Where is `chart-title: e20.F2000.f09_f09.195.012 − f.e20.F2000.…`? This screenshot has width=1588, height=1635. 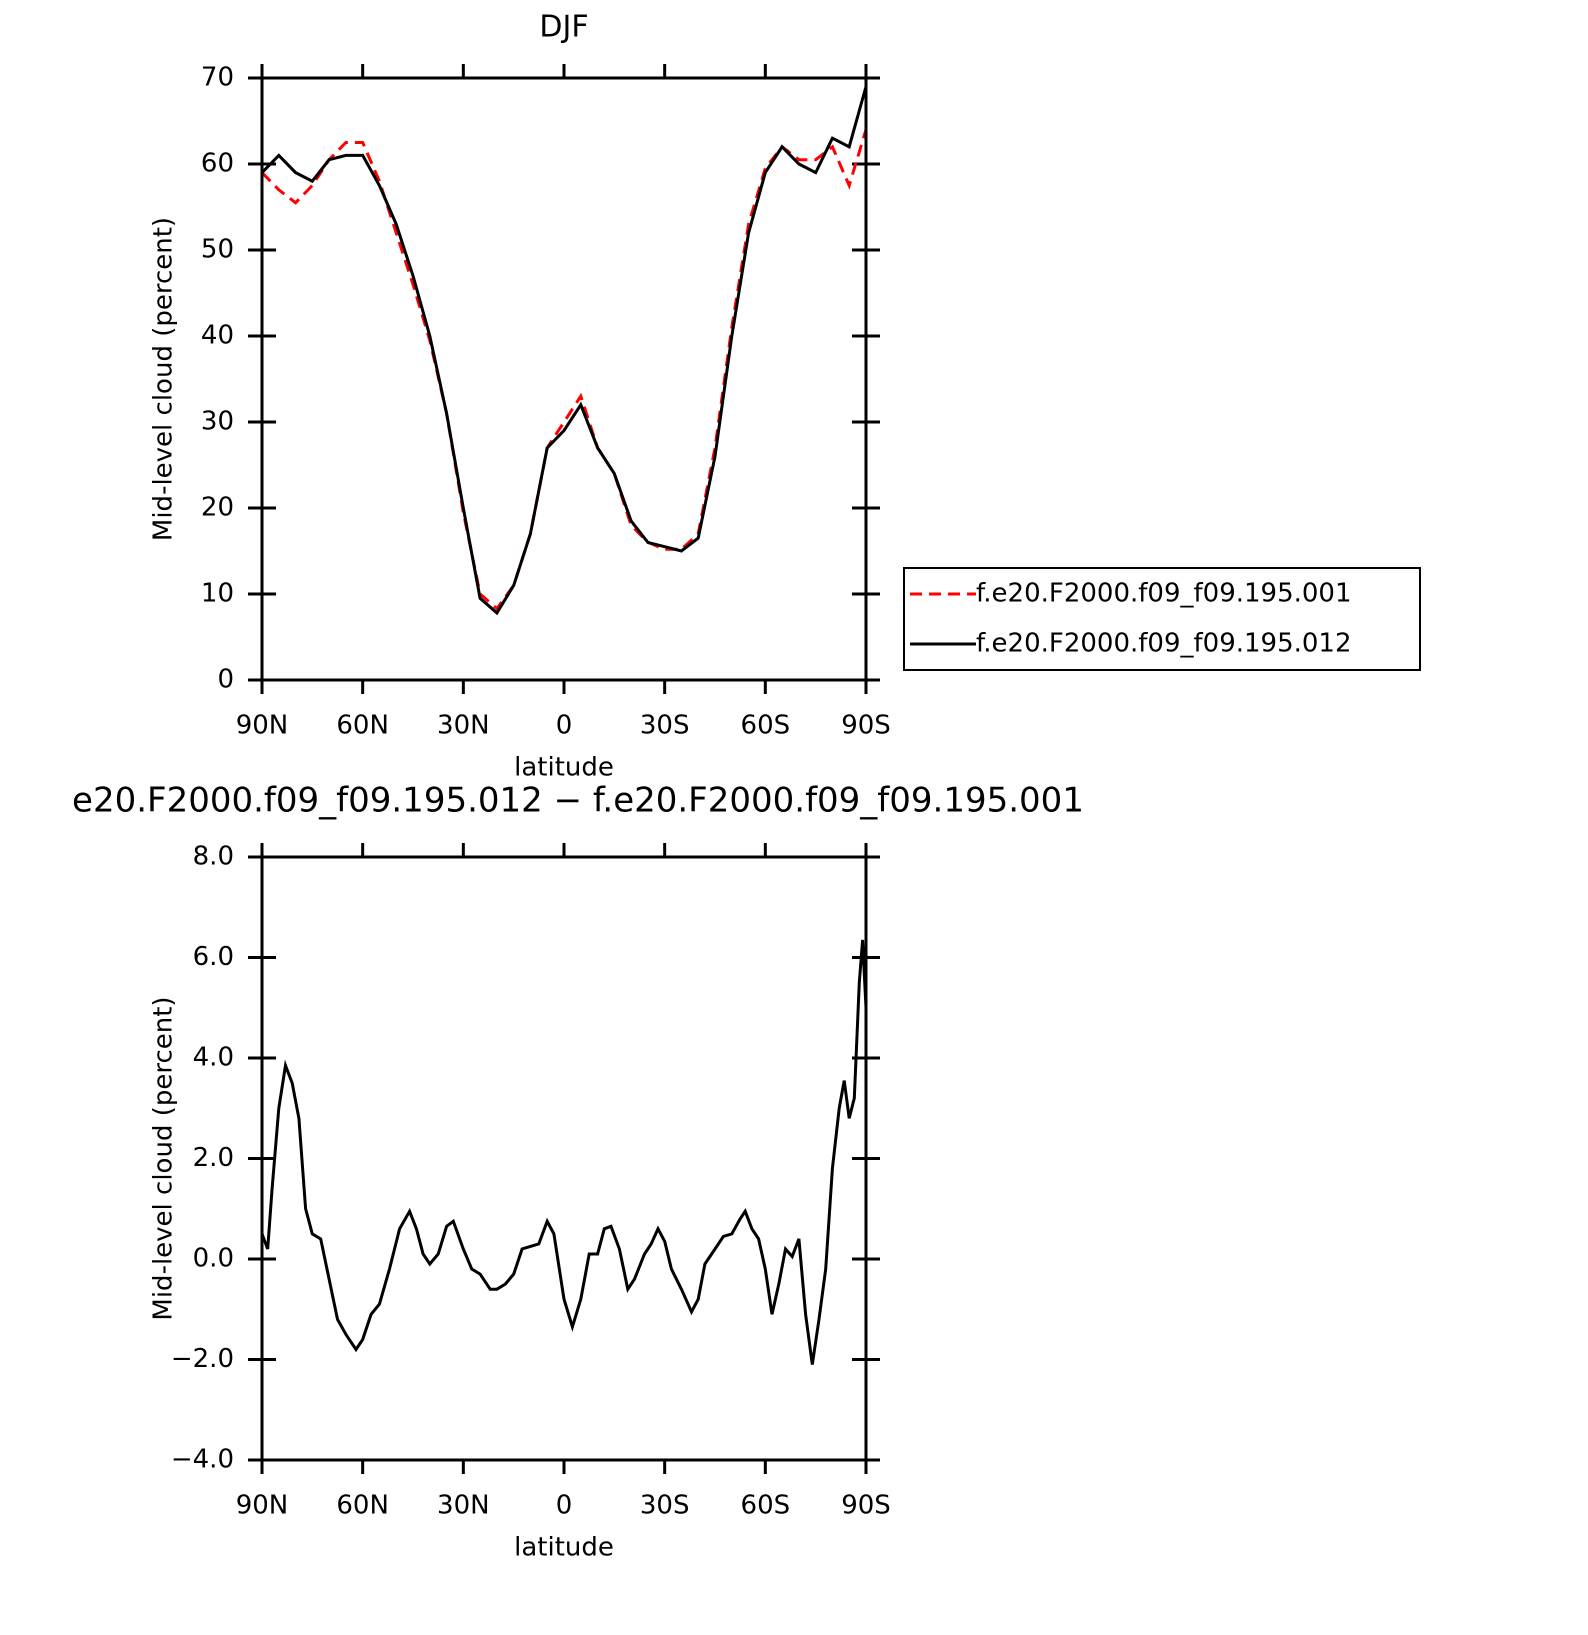 chart-title: e20.F2000.f09_f09.195.012 − f.e20.F2000.… is located at coordinates (578, 801).